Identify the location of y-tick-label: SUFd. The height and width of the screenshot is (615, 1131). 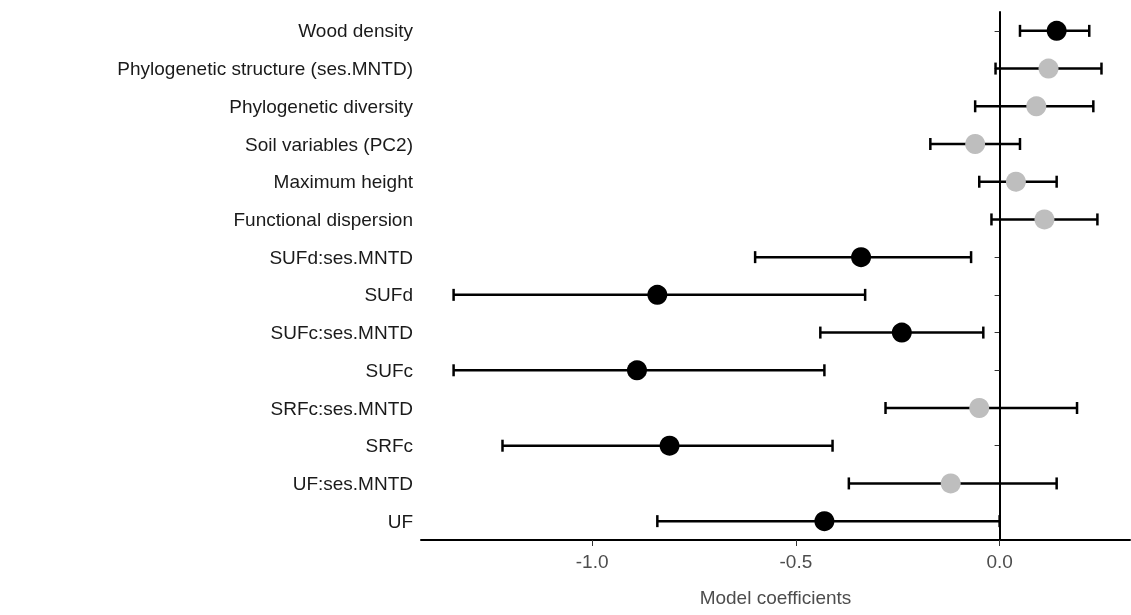
(388, 295).